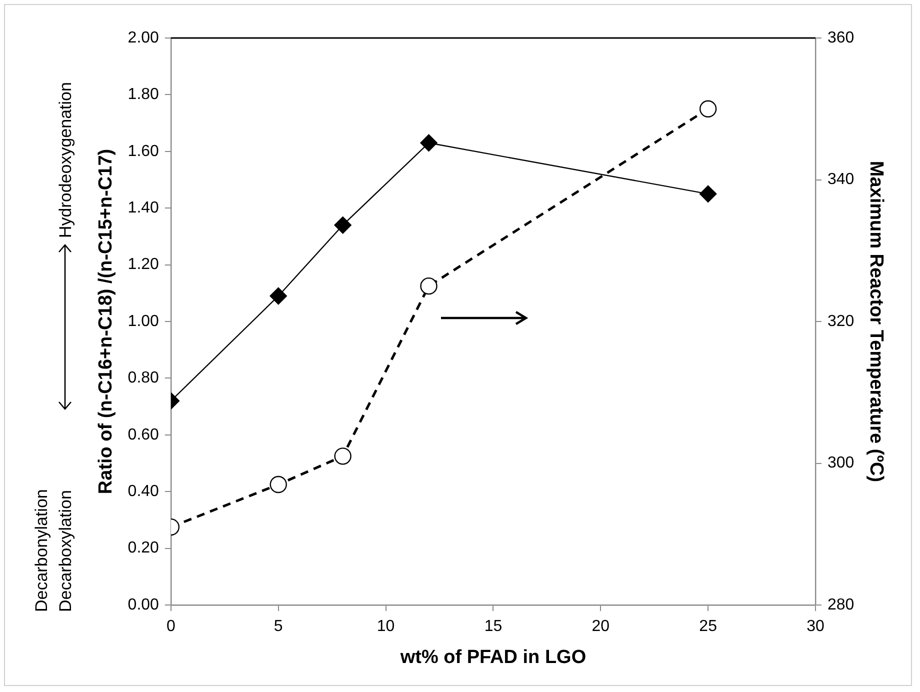  What do you see at coordinates (66, 160) in the screenshot?
I see `text: Hydrodeoxygenation` at bounding box center [66, 160].